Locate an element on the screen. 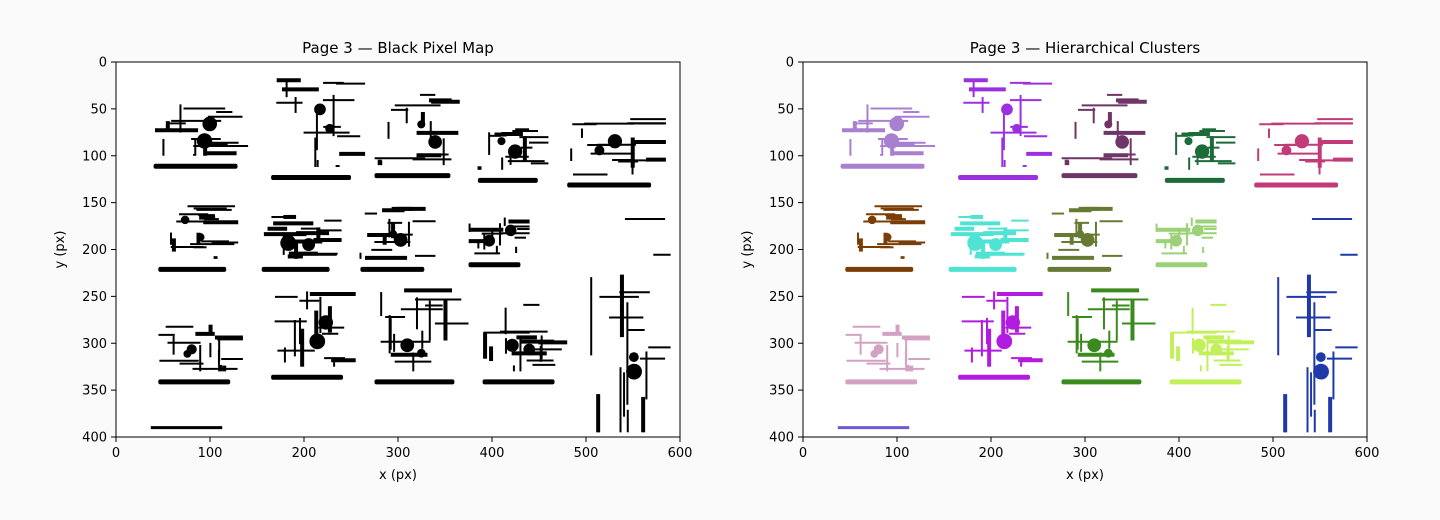  x-tick-label: 400 is located at coordinates (492, 453).